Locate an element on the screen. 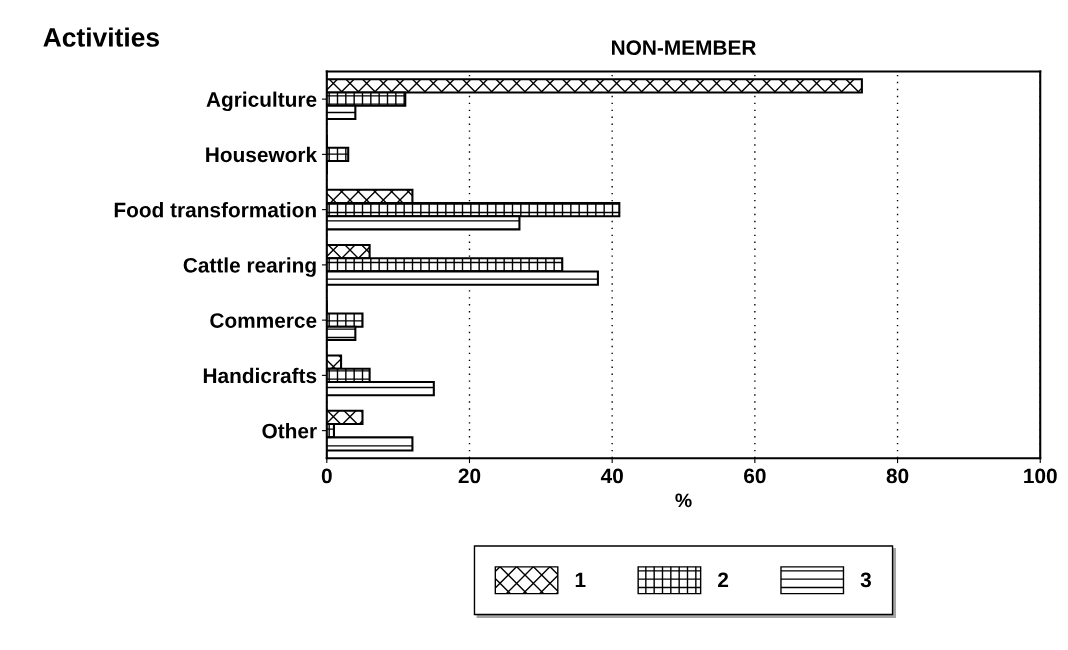  chart-title: NON-MEMBER is located at coordinates (684, 48).